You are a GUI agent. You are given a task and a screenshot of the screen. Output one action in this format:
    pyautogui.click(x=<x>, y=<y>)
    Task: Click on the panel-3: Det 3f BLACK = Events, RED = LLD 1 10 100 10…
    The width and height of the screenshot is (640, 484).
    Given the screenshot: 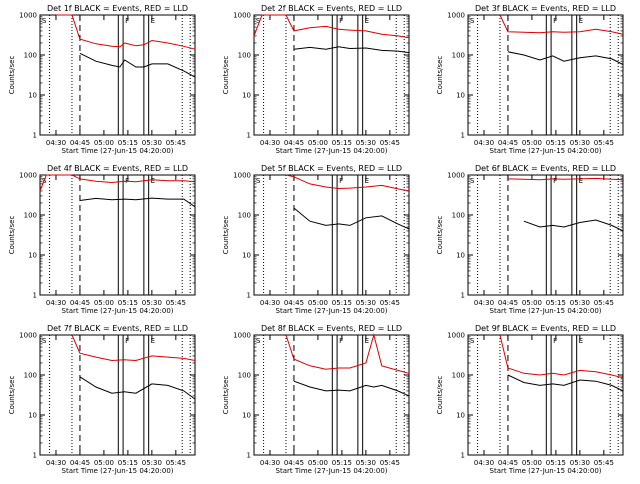 What is the action you would take?
    pyautogui.click(x=530, y=79)
    